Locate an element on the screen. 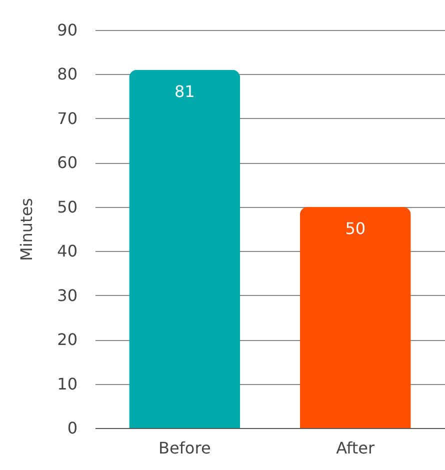  y-axis-title: Minutes is located at coordinates (26, 229).